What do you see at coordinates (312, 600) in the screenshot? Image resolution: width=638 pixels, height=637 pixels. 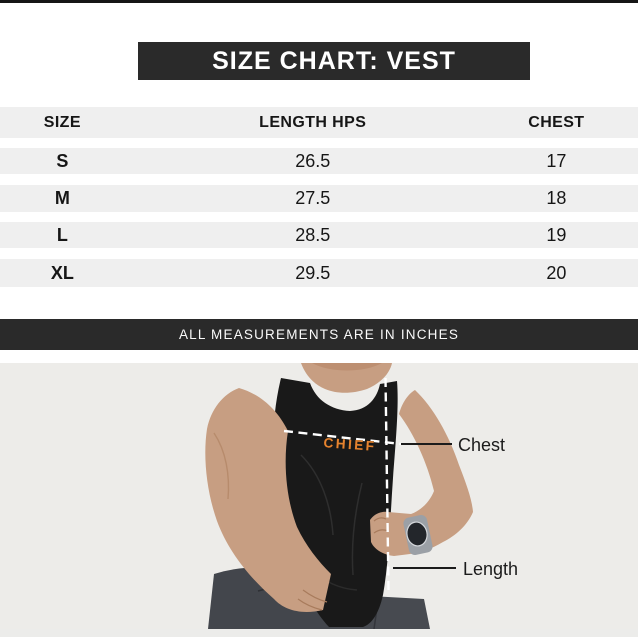 I see `left-hand-fingers` at bounding box center [312, 600].